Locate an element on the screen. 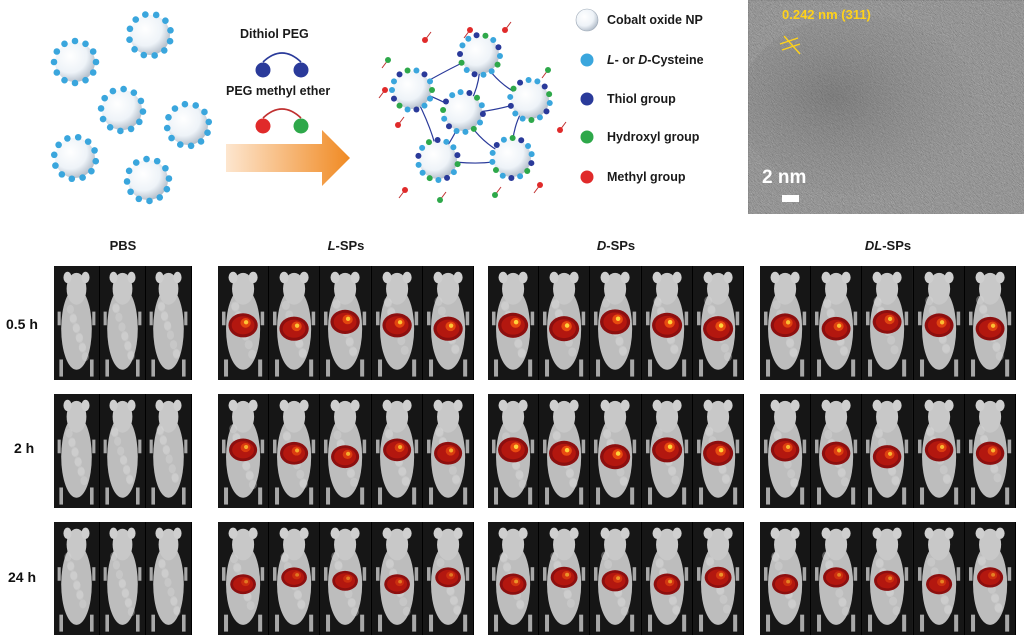 This screenshot has width=1024, height=639. timepoint-label-2h: 2 h is located at coordinates (24, 448).